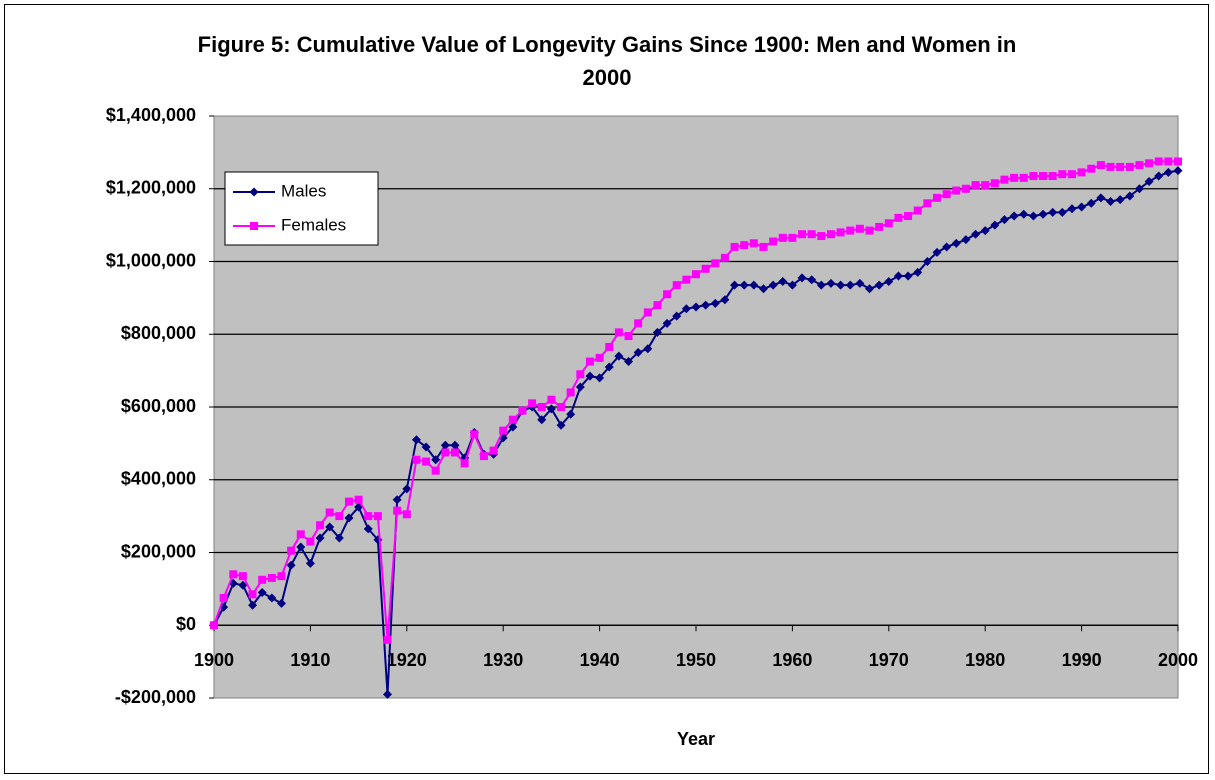 Image resolution: width=1215 pixels, height=780 pixels. I want to click on x-tick-label: 1910, so click(310, 660).